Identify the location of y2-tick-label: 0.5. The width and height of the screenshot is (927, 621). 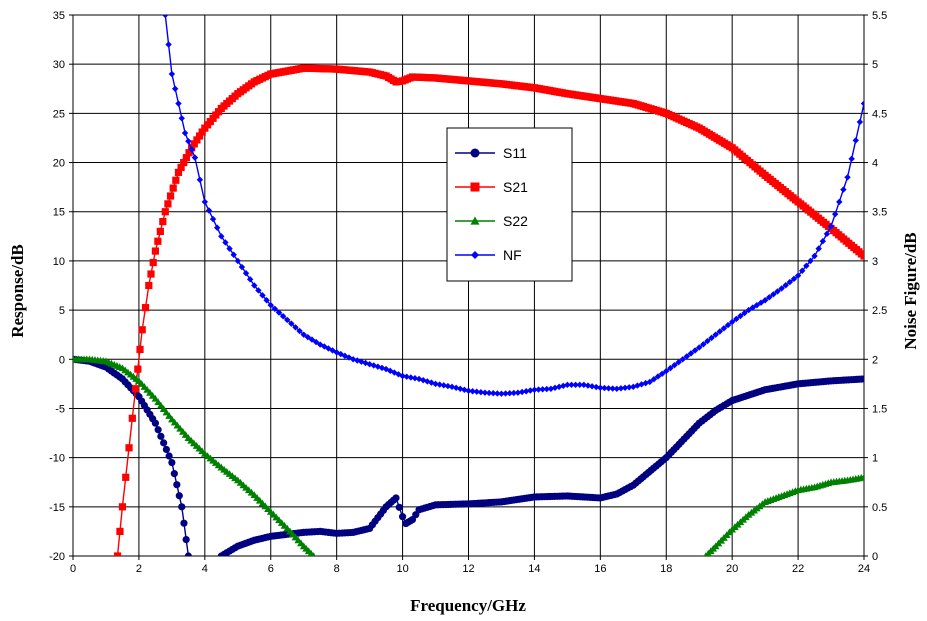
(879, 508).